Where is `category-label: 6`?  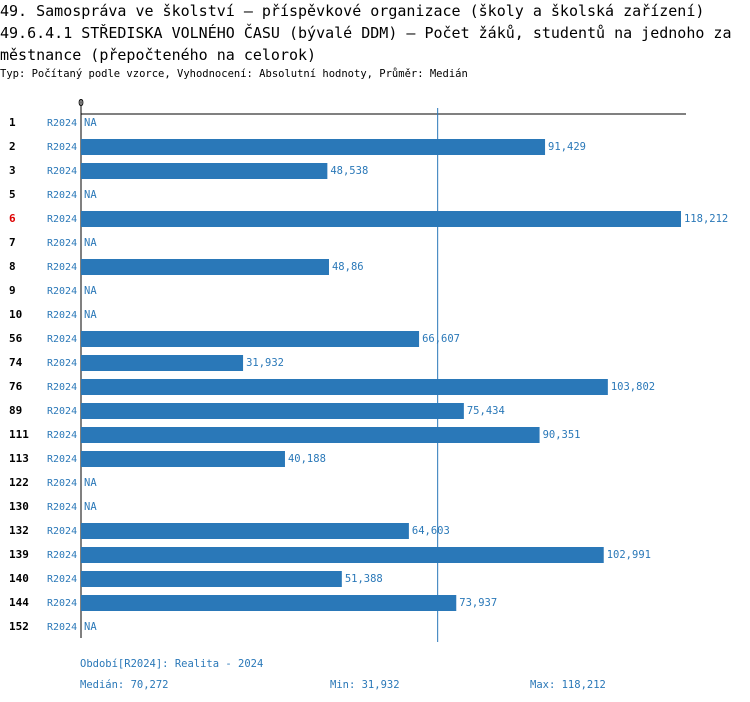 category-label: 6 is located at coordinates (12, 218).